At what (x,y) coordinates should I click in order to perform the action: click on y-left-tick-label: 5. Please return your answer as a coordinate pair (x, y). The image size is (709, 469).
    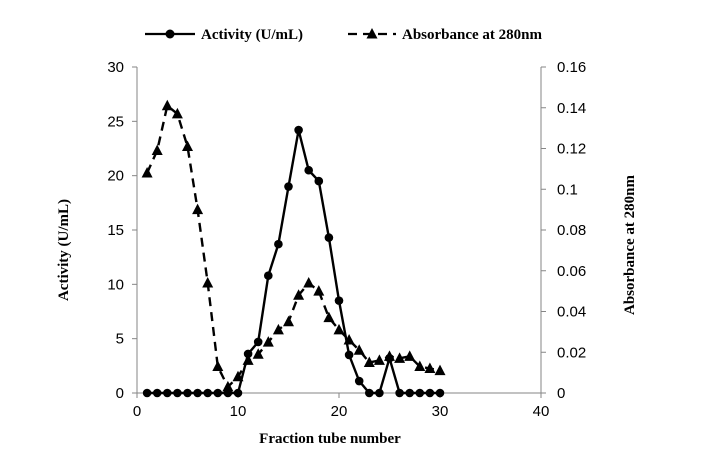
    Looking at the image, I should click on (120, 339).